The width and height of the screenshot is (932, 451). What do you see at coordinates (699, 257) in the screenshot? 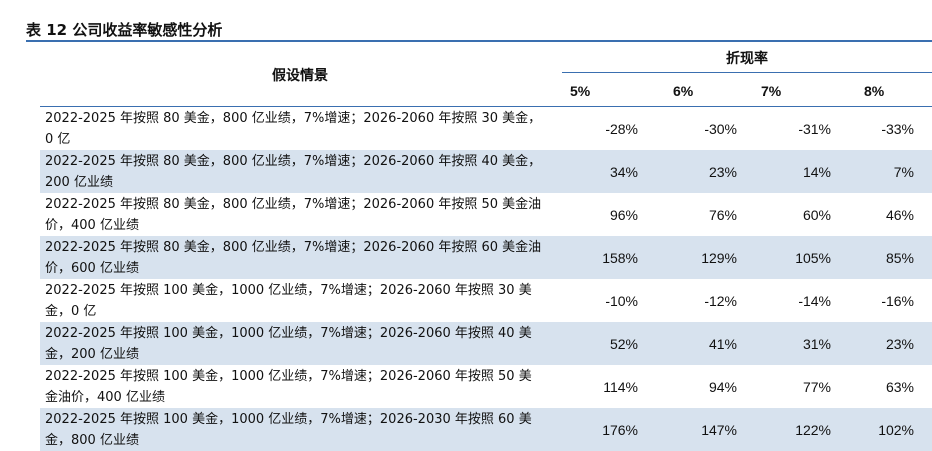
I see `value-cell: 129%` at bounding box center [699, 257].